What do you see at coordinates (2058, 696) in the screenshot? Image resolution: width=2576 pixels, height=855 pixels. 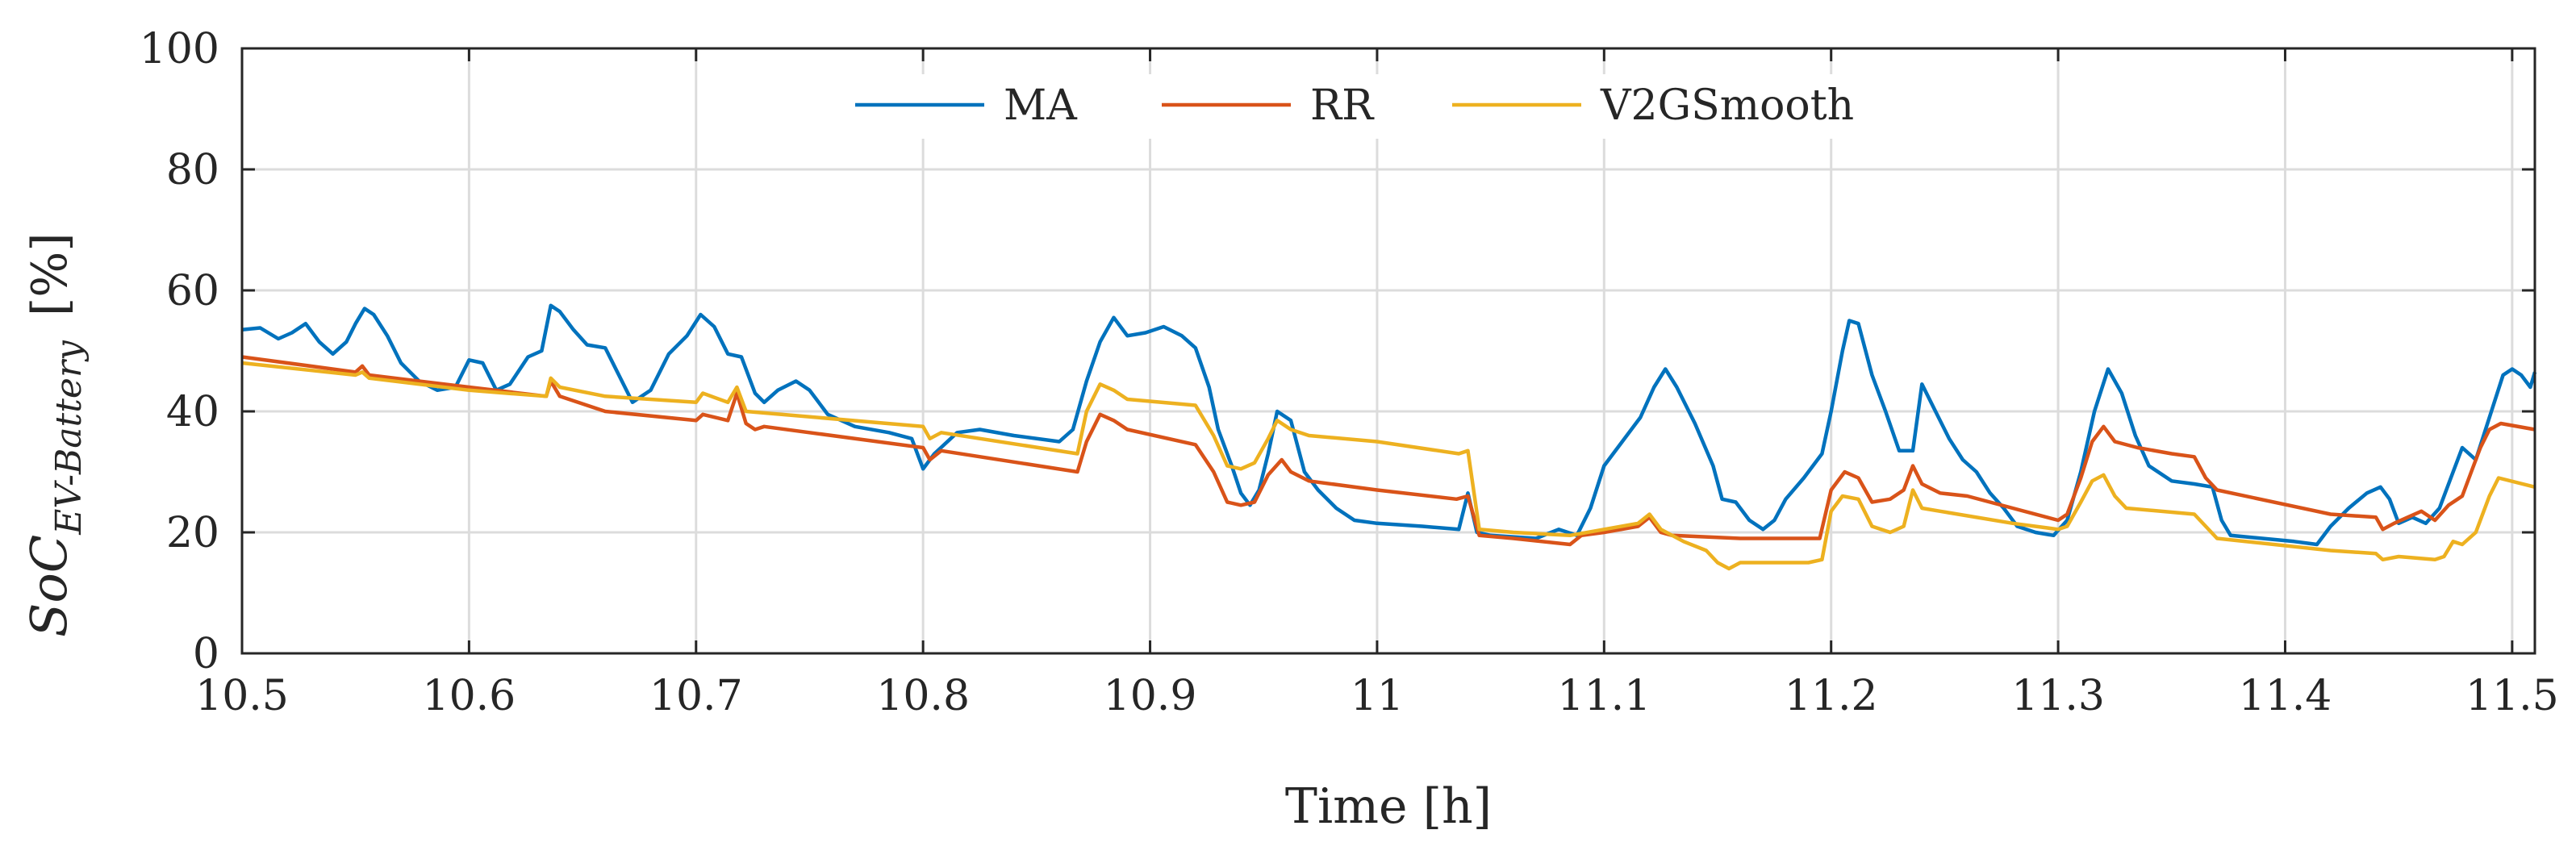 I see `x-tick-label: 11.3` at bounding box center [2058, 696].